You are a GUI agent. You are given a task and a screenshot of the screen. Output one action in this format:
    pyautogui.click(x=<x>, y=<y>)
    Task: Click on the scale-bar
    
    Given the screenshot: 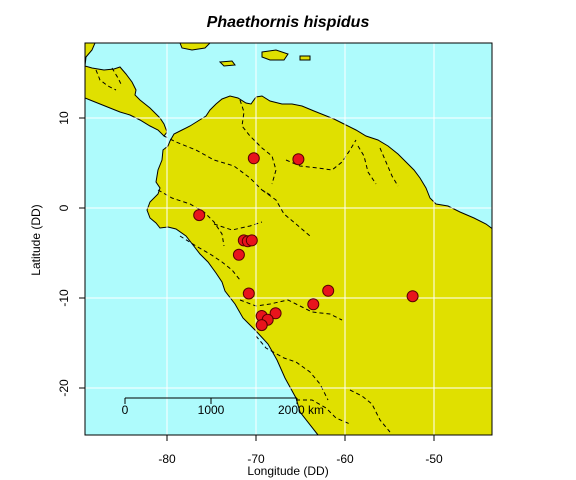 What is the action you would take?
    pyautogui.click(x=211, y=400)
    